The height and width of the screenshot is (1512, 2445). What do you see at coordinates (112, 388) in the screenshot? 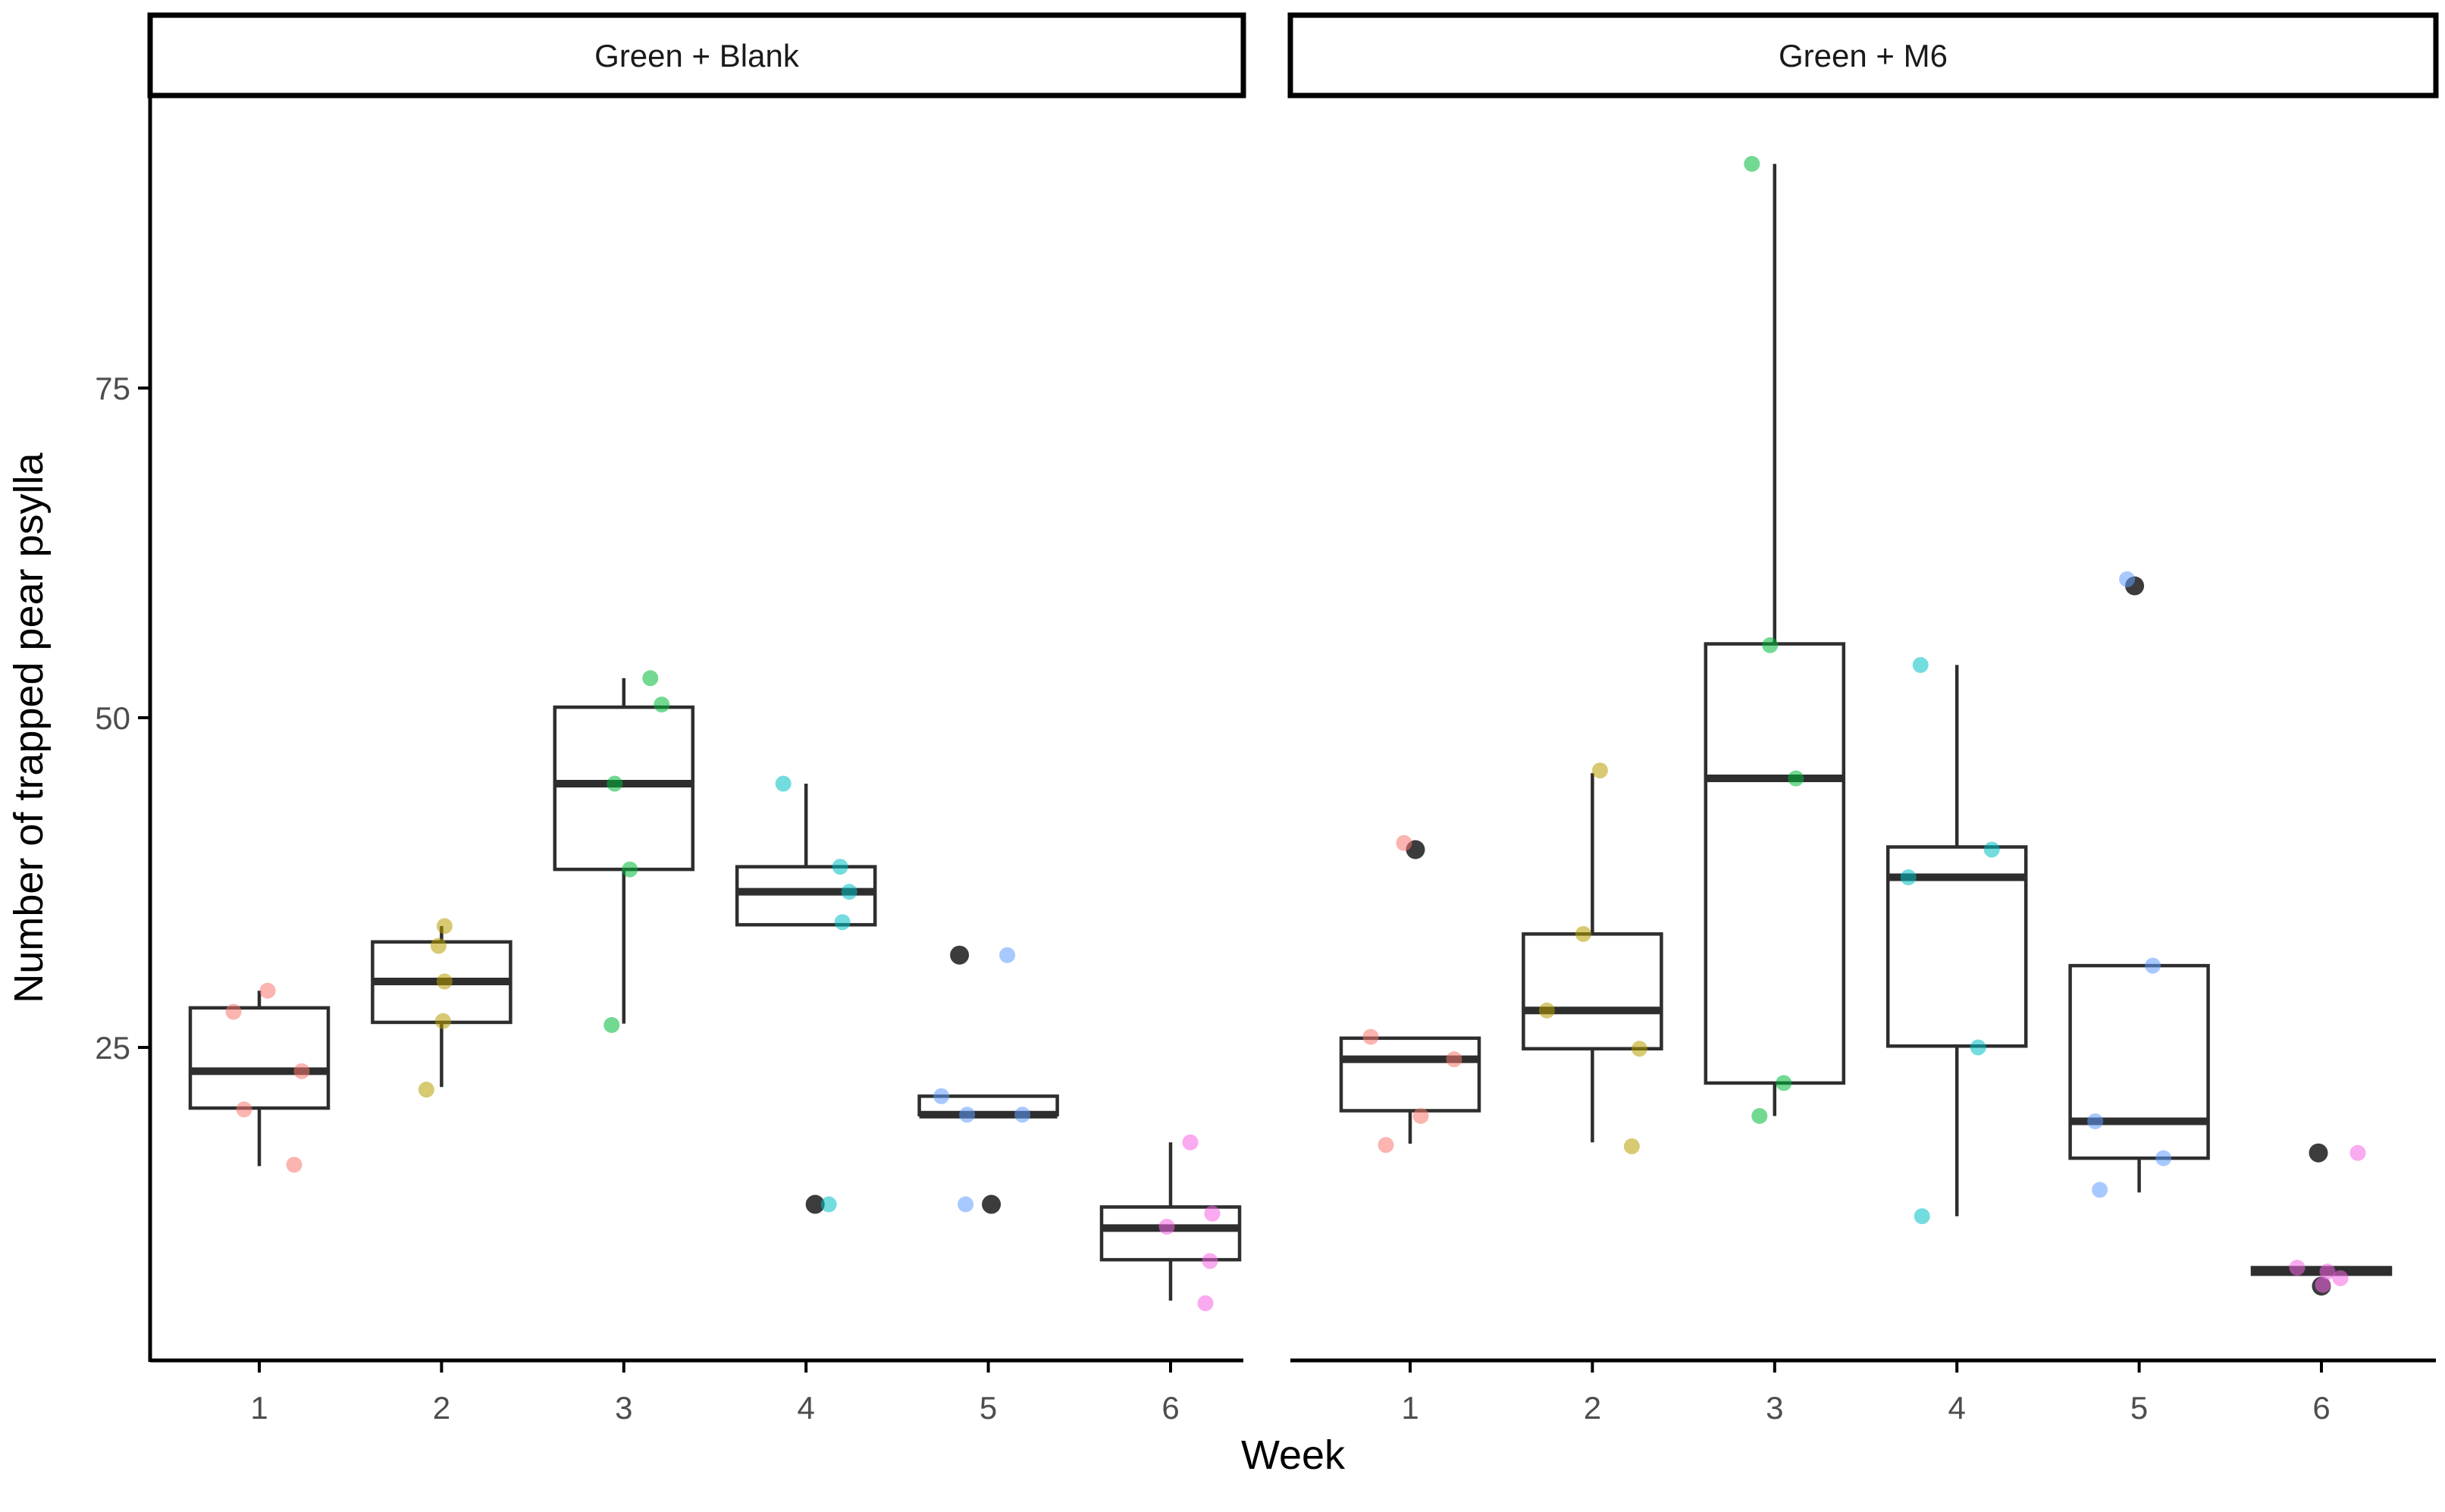
I see `y-tick-label: 75` at bounding box center [112, 388].